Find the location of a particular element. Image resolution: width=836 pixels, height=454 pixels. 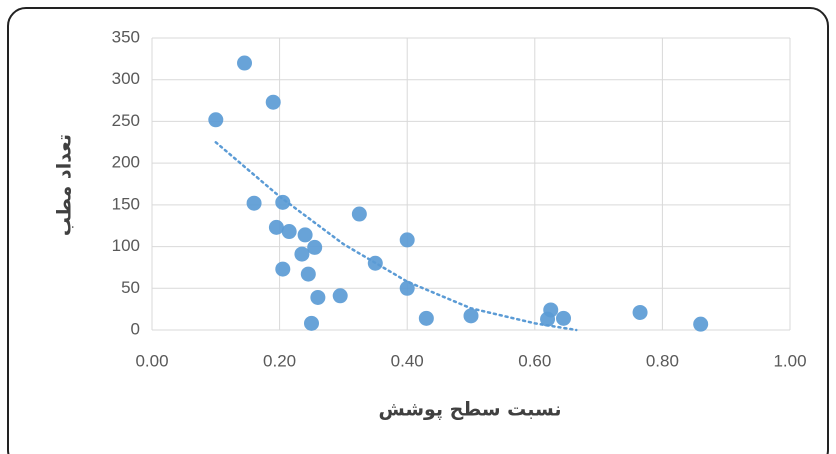

y-tick-label: 350 is located at coordinates (126, 36).